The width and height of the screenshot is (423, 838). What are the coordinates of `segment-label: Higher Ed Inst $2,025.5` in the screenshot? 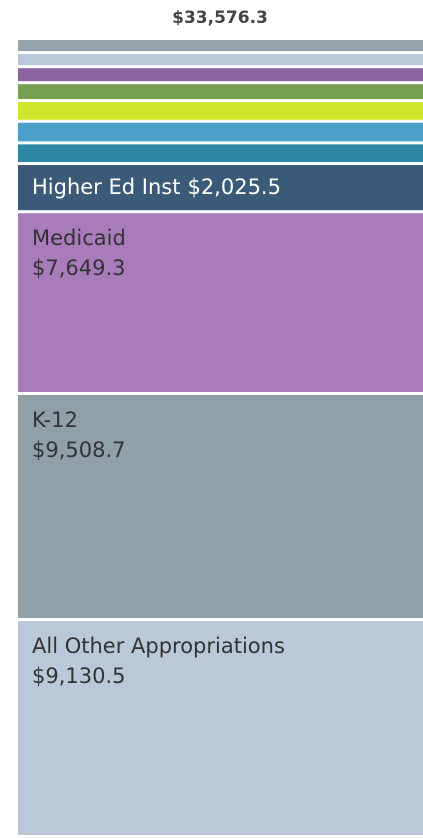 It's located at (156, 187).